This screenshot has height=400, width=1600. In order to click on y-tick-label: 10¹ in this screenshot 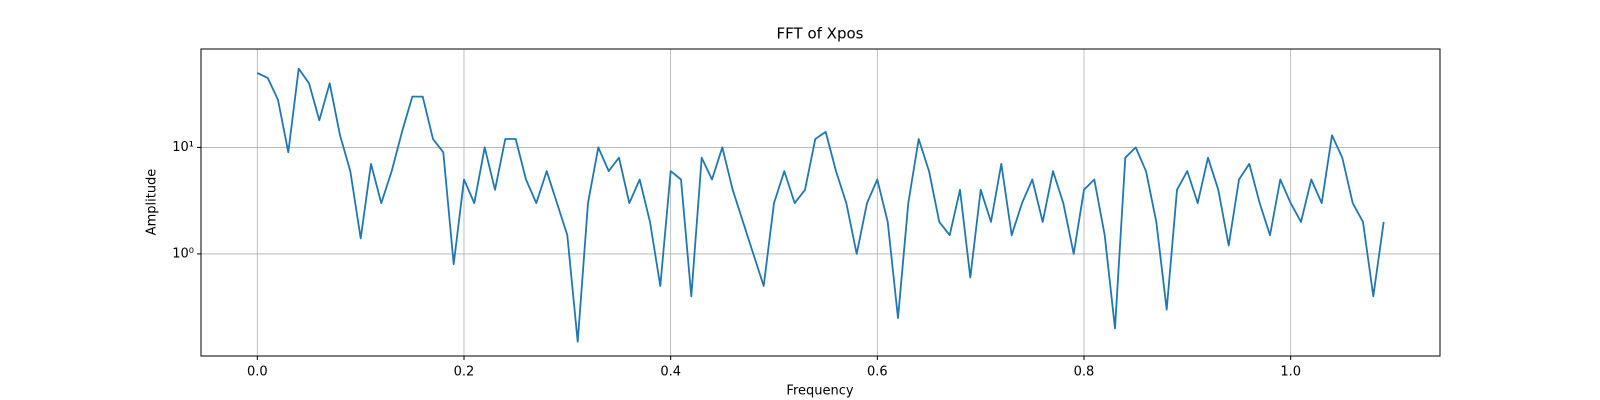, I will do `click(183, 147)`.